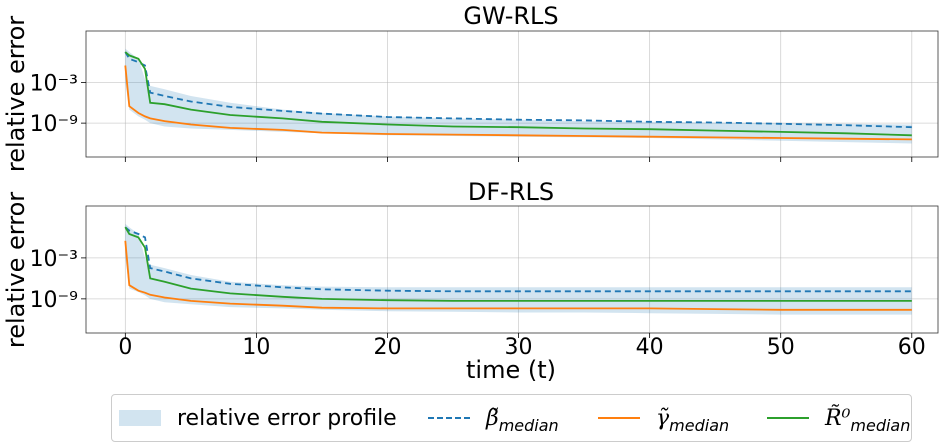 This screenshot has height=446, width=942. I want to click on legend-item-r0: R̃⁰median, so click(838, 418).